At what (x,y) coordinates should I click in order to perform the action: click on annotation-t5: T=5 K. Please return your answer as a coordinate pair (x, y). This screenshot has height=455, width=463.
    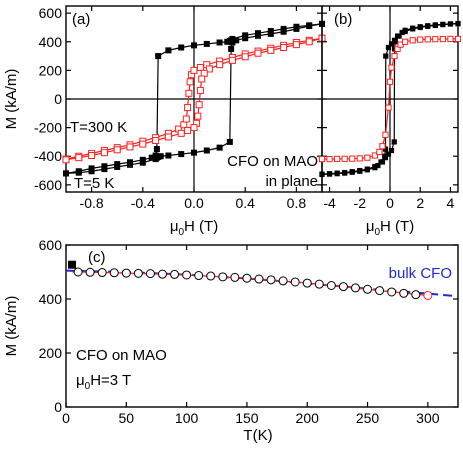
    Looking at the image, I should click on (94, 183).